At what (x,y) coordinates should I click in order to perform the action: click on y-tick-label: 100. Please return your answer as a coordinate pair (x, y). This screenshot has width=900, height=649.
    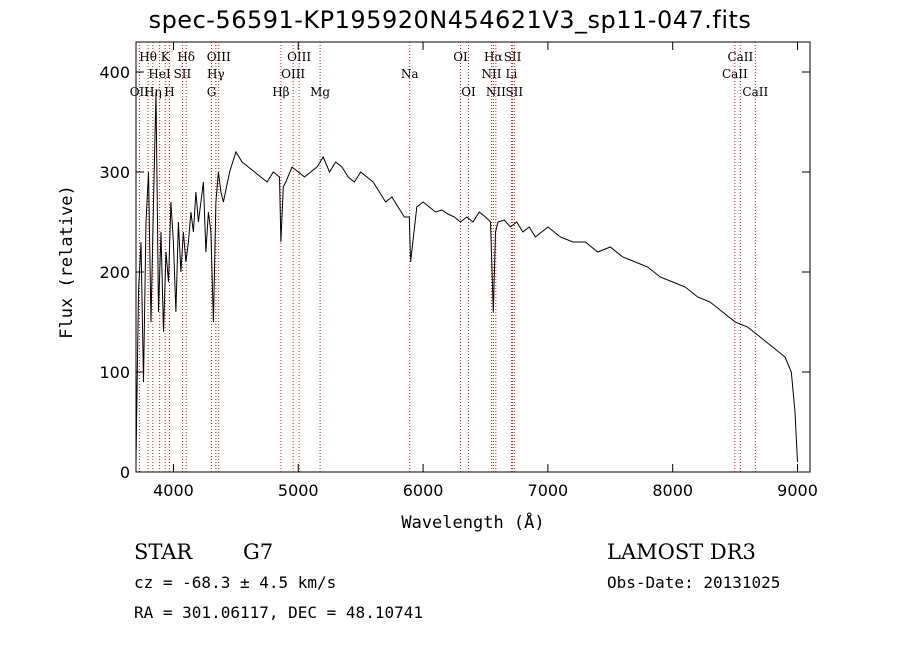
    Looking at the image, I should click on (114, 372).